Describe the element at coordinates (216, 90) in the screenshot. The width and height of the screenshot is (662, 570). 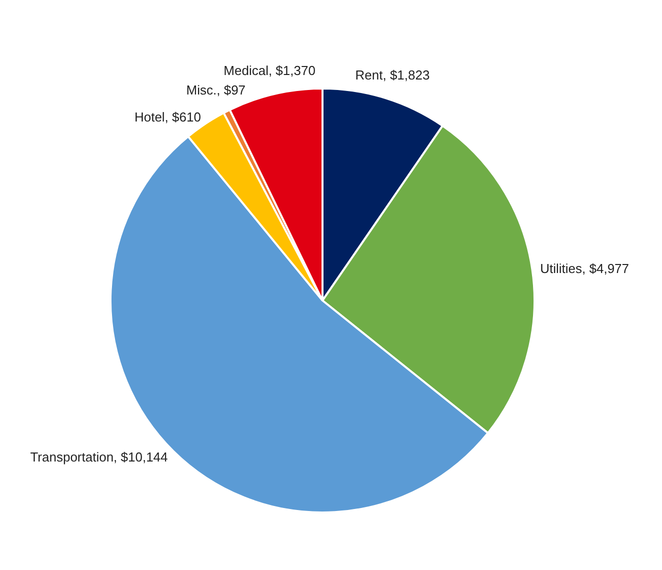
I see `slice-label: Misc., $97` at that location.